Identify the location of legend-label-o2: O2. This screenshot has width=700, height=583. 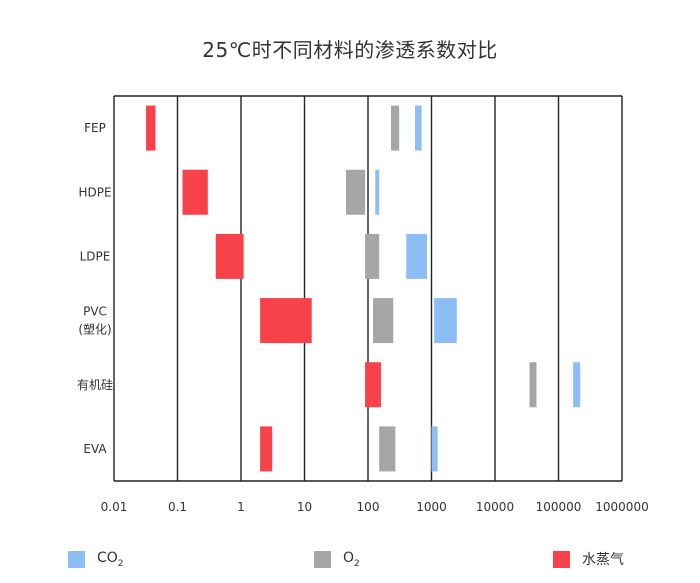
(351, 559).